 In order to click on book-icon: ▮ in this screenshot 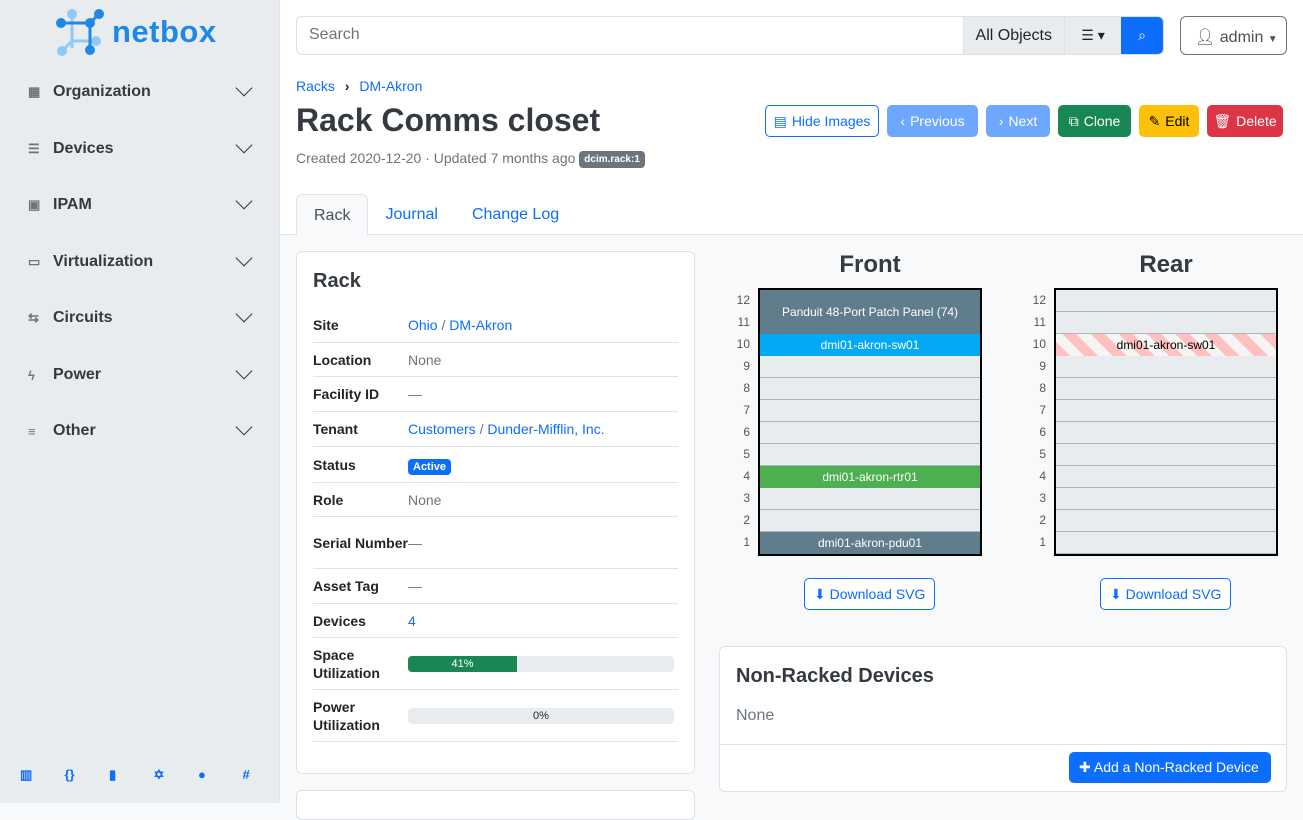, I will do `click(113, 774)`.